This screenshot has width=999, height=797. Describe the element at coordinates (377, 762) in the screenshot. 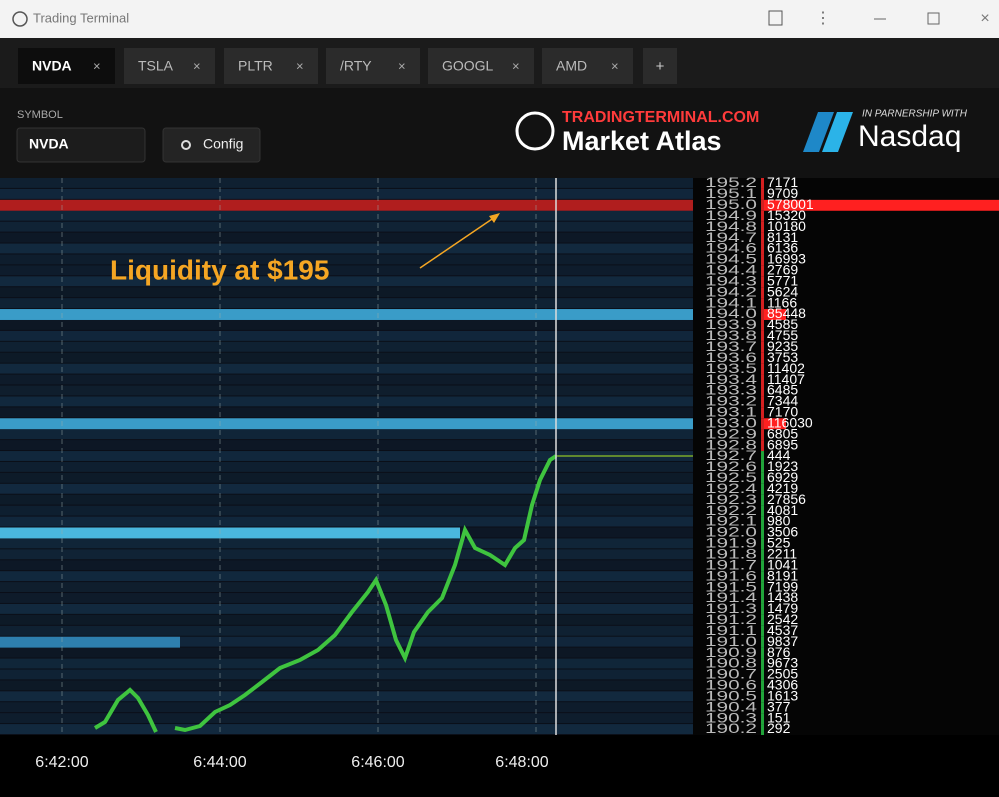

I see `time-label: 6:46:00` at that location.